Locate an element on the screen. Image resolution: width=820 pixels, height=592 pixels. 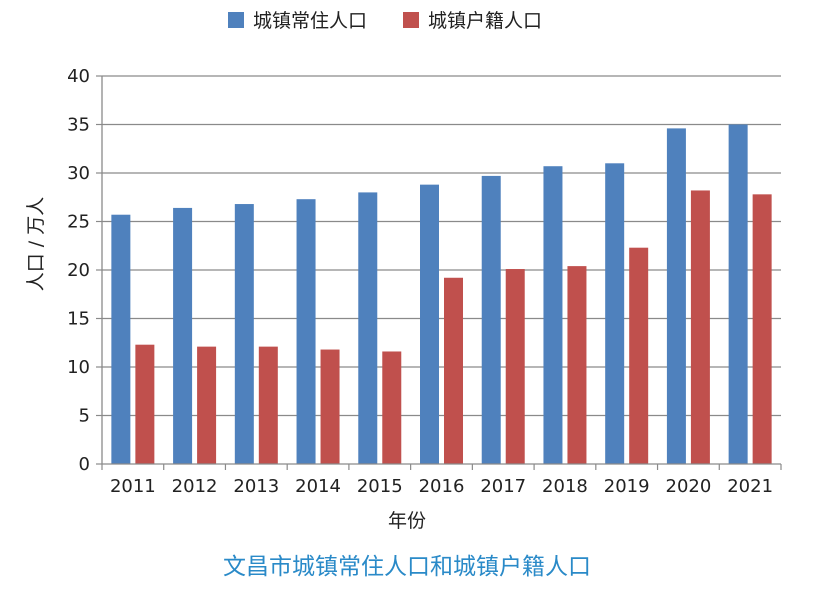
y-axis-title: 人口 / 万人 is located at coordinates (36, 244).